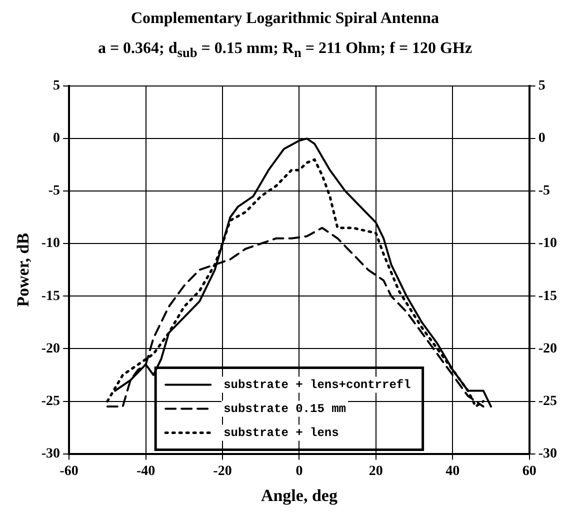  I want to click on chart-title: Complementary Logarithmic Spiral Antenna, so click(285, 19).